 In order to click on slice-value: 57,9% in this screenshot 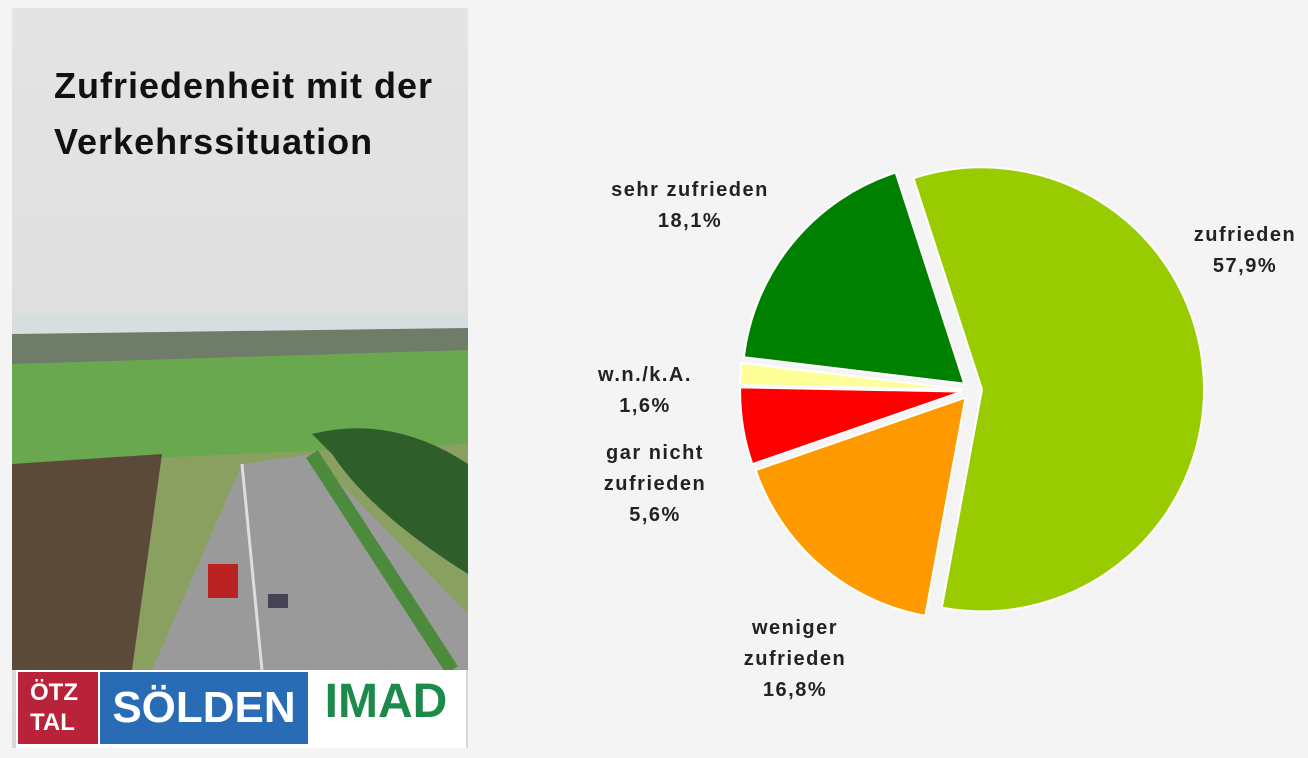, I will do `click(1245, 266)`.